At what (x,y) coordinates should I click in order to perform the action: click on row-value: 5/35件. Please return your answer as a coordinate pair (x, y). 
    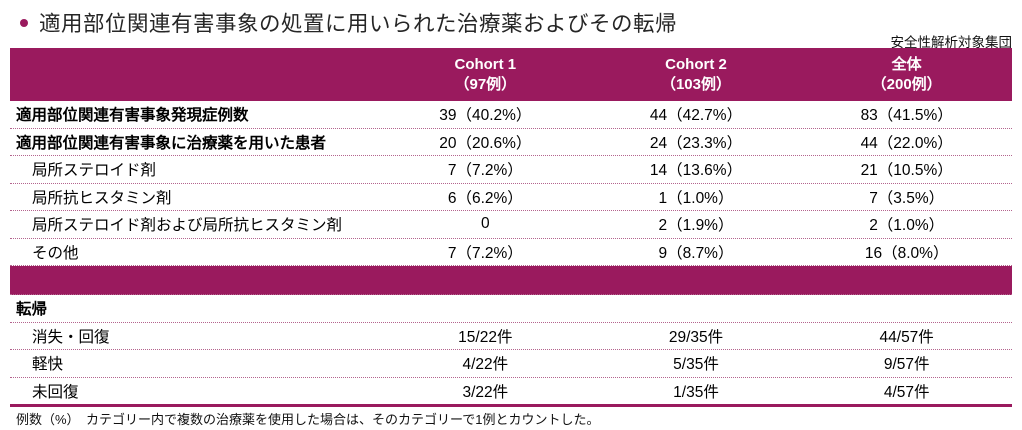
    Looking at the image, I should click on (696, 365).